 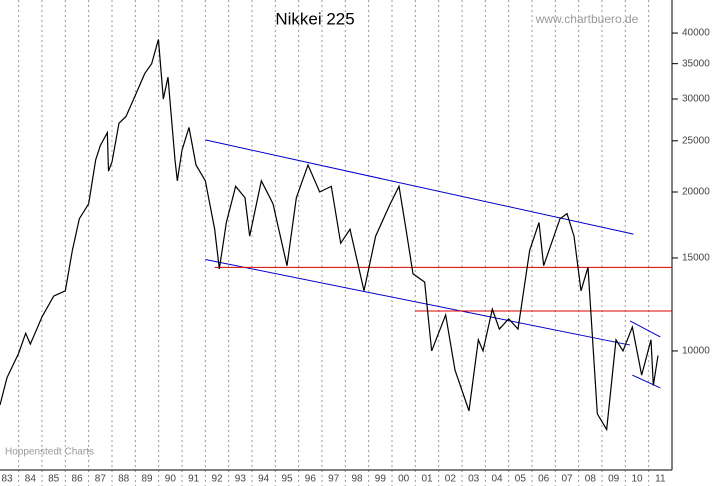 I want to click on x-tick-label: 09, so click(x=614, y=479).